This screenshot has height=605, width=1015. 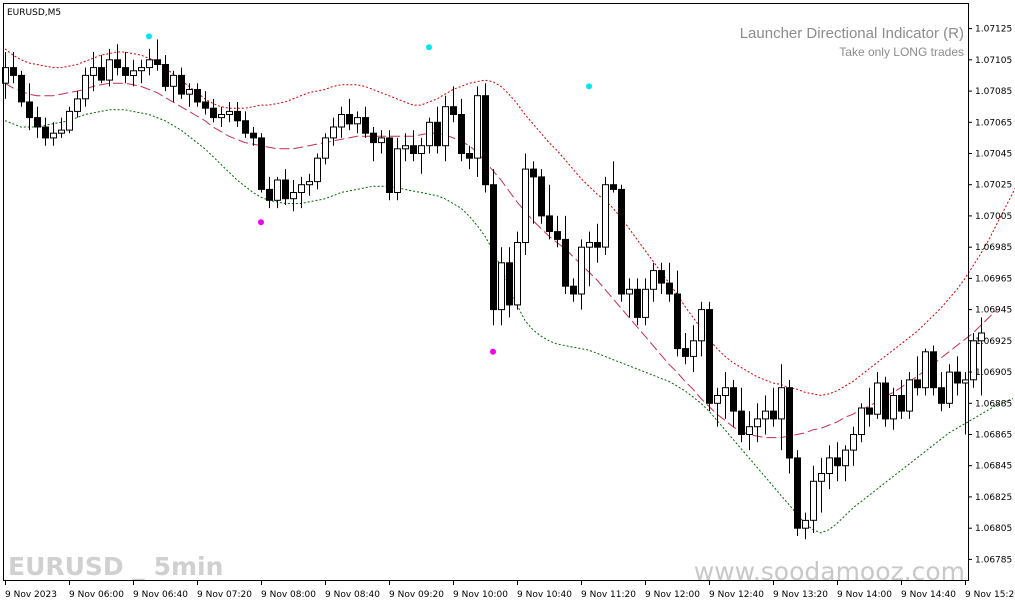 I want to click on time-tick-label: 9 Nov 08:40, so click(x=352, y=595).